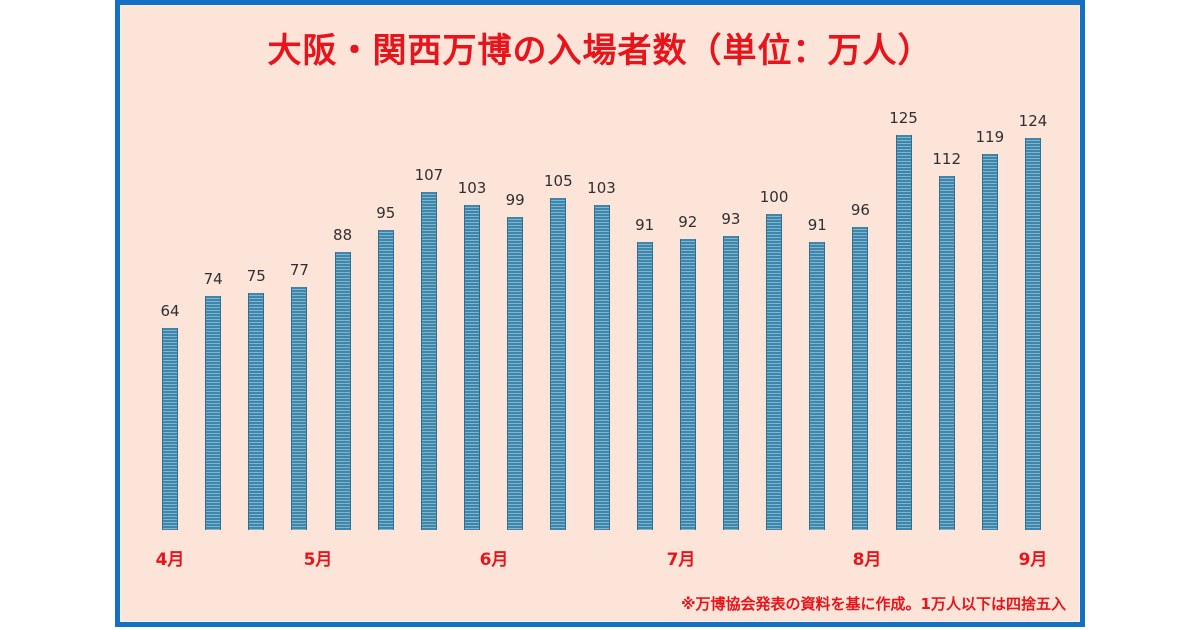 This screenshot has height=630, width=1200. Describe the element at coordinates (170, 310) in the screenshot. I see `bar-value-label: 64` at that location.